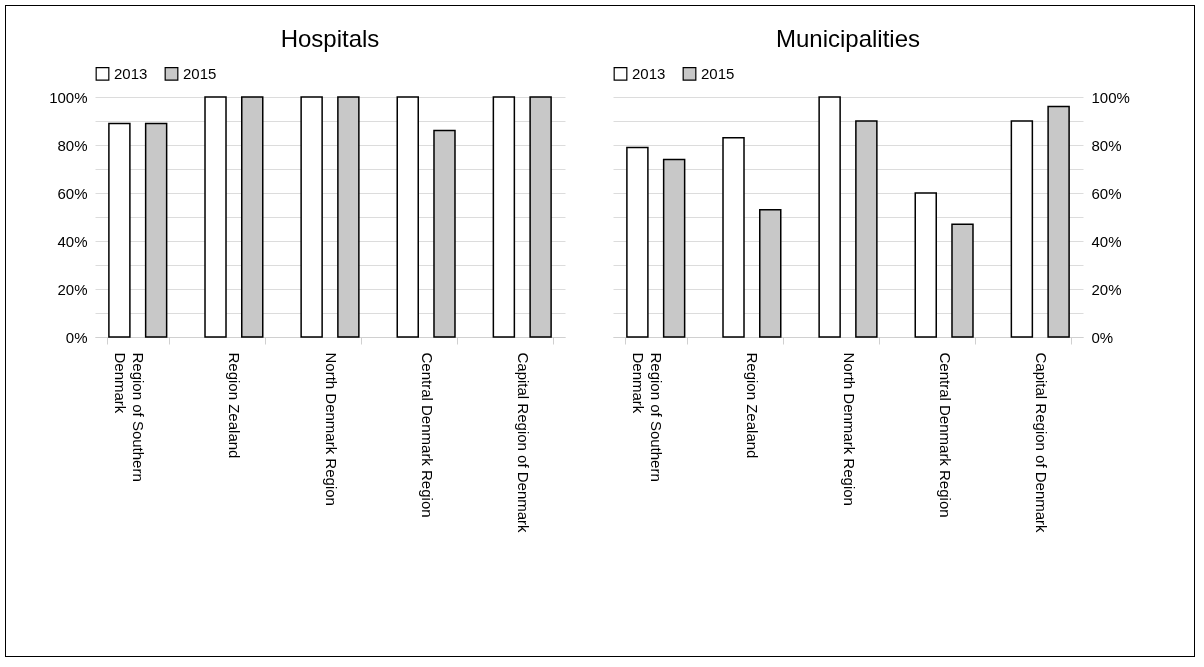  Describe the element at coordinates (72, 241) in the screenshot. I see `y-tick-label: 40%` at that location.